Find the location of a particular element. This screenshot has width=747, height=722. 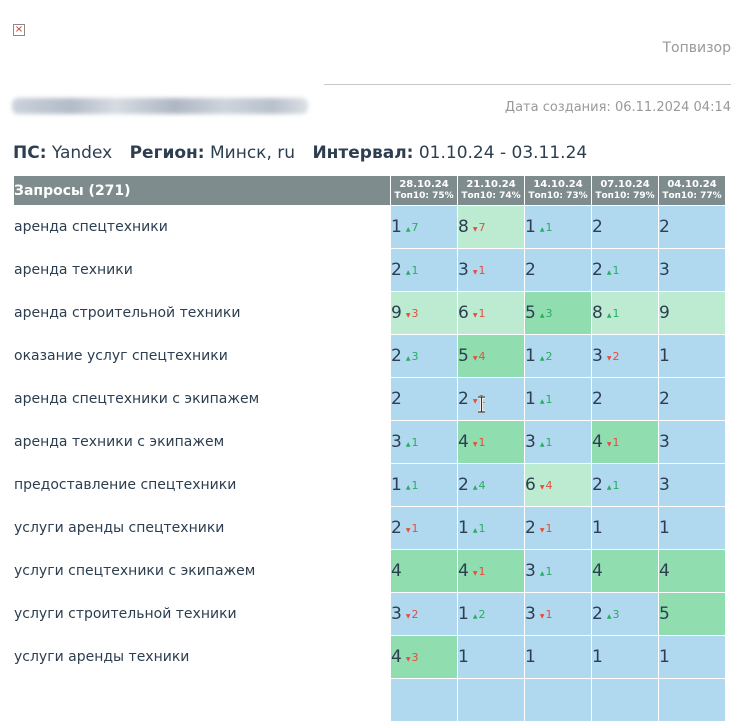

position-change-value: 2 is located at coordinates (482, 614).